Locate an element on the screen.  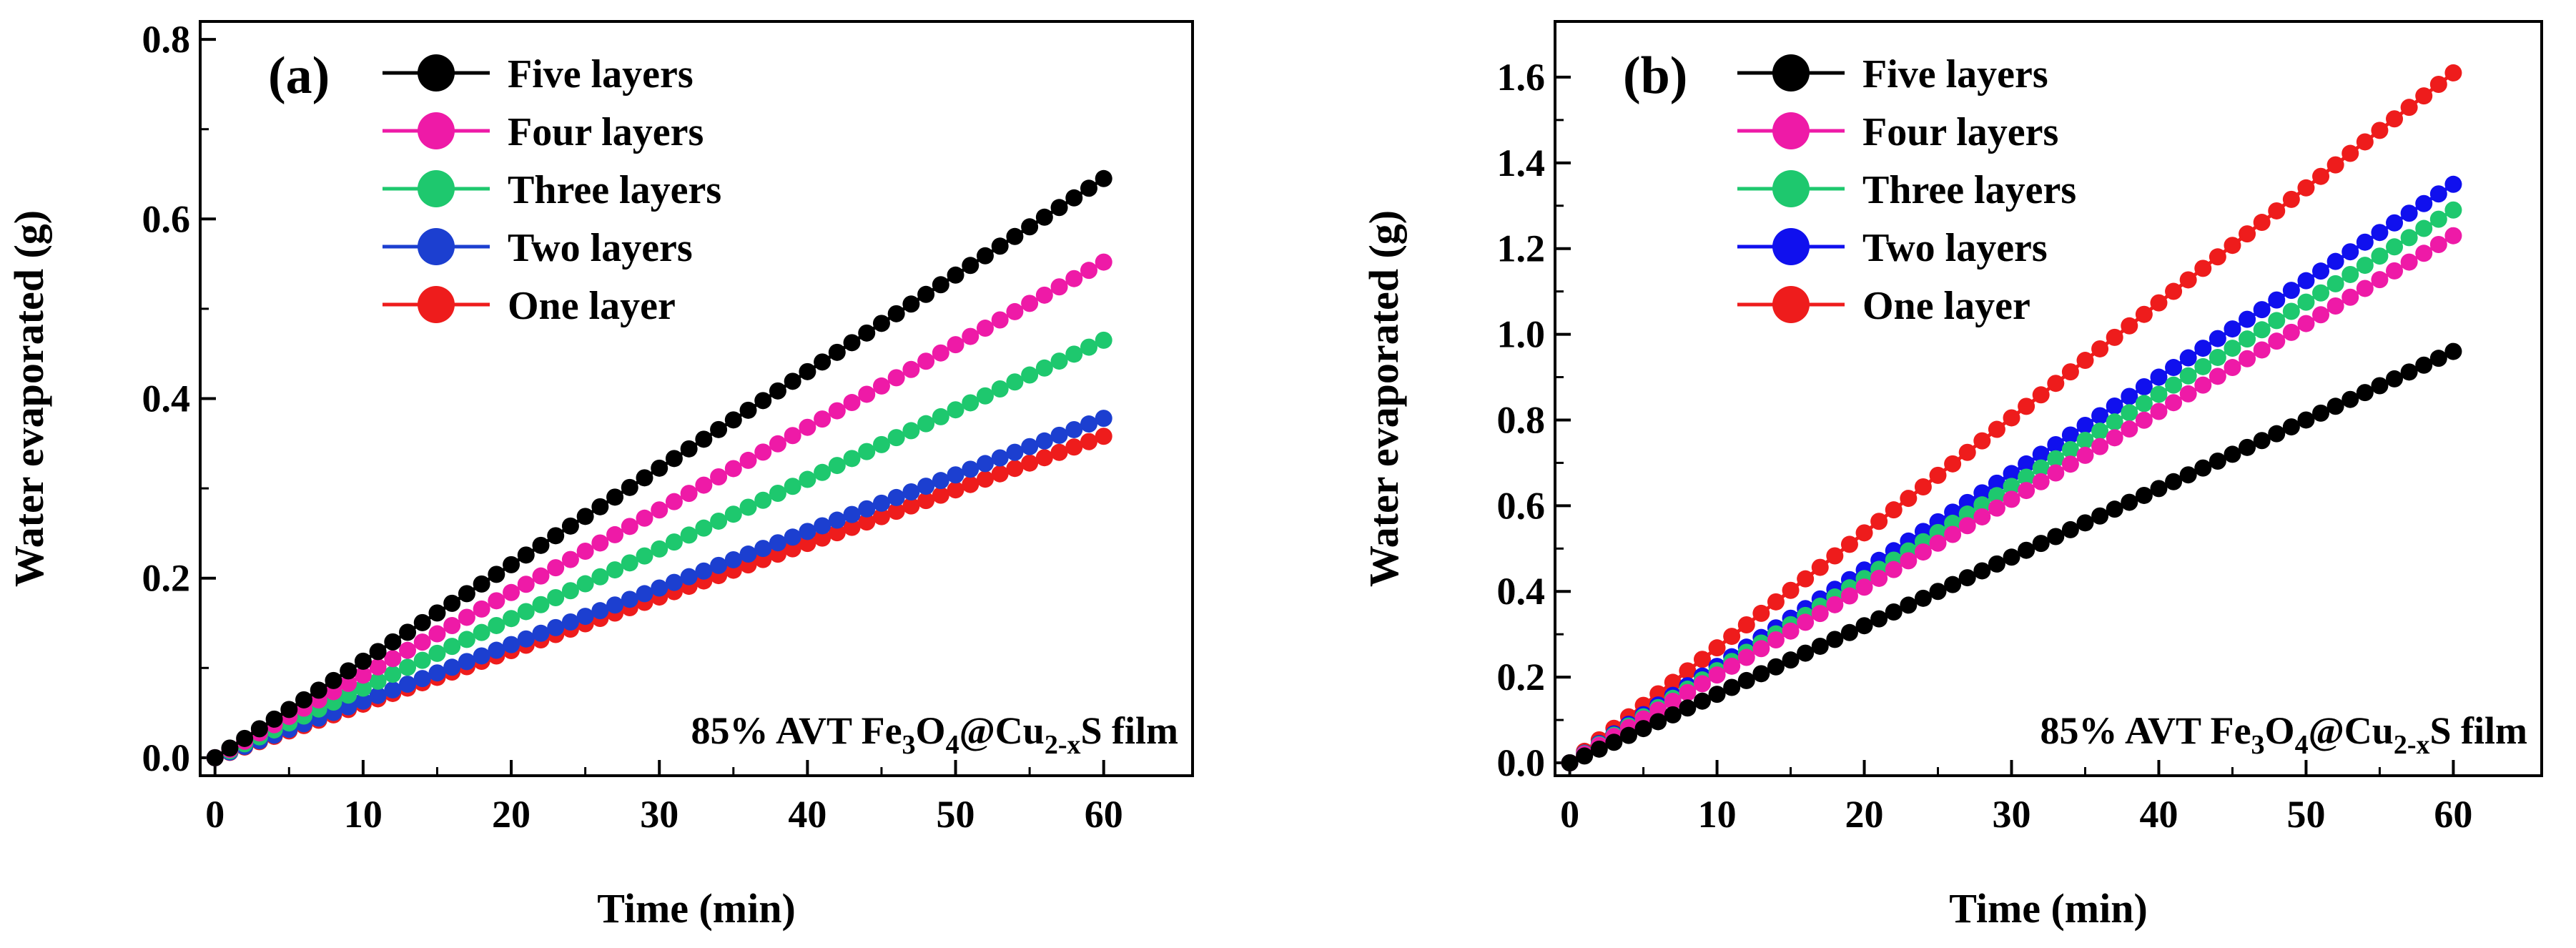
annotation-prefix: 85% AVT Fe is located at coordinates (2145, 730).